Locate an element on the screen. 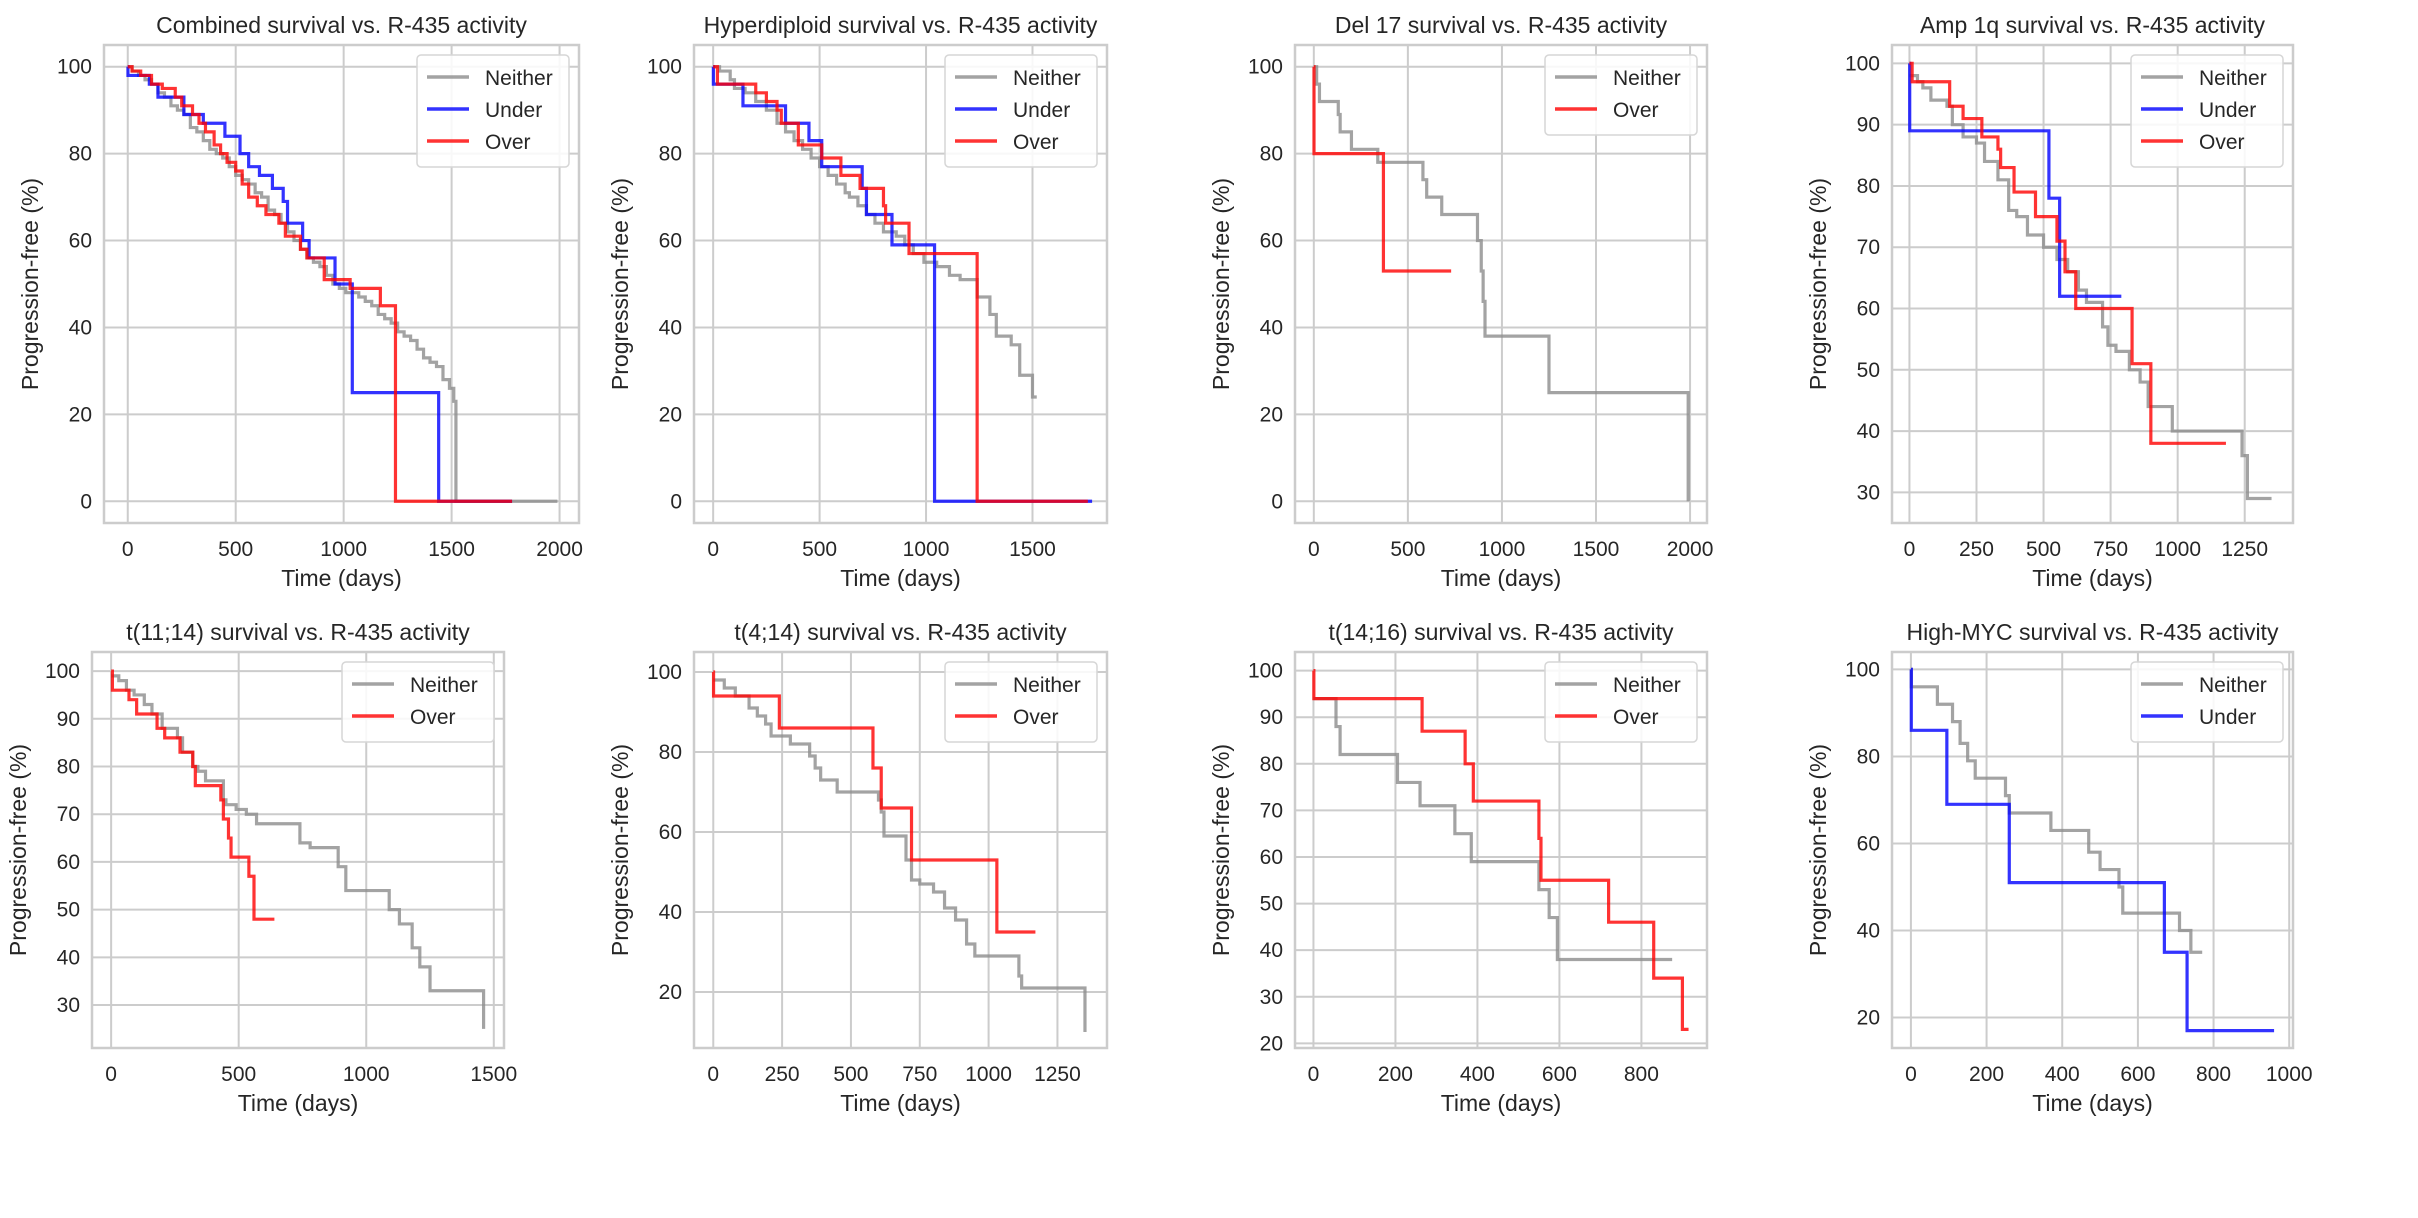 This screenshot has height=1218, width=2418. series-line-neither is located at coordinates (1493, 829).